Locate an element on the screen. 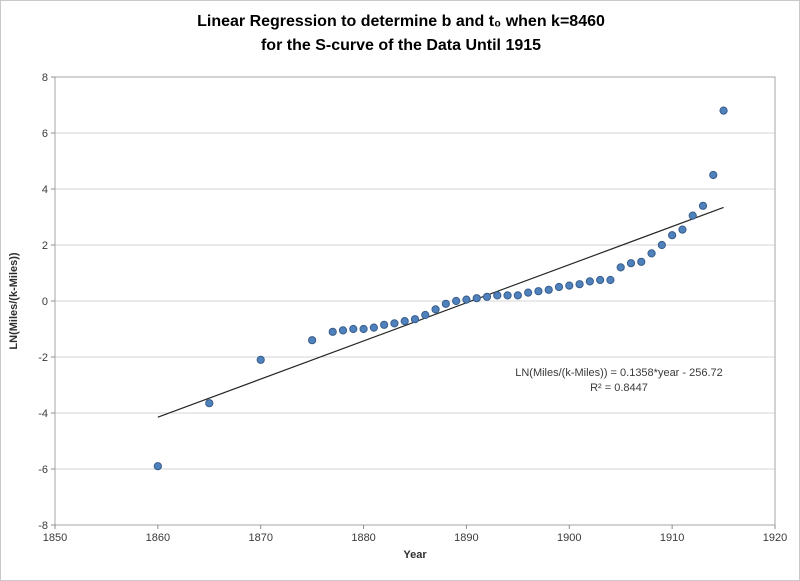  y-tick-label: -6 is located at coordinates (43, 470).